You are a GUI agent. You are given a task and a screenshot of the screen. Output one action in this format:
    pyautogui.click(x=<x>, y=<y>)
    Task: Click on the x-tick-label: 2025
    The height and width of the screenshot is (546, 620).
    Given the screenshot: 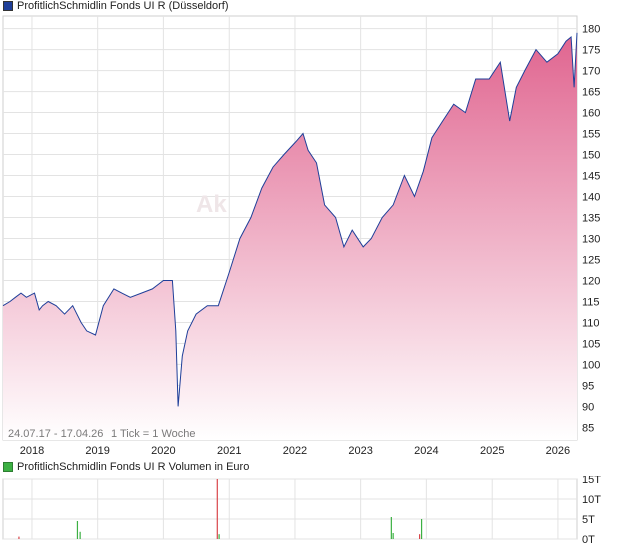 What is the action you would take?
    pyautogui.click(x=492, y=451)
    